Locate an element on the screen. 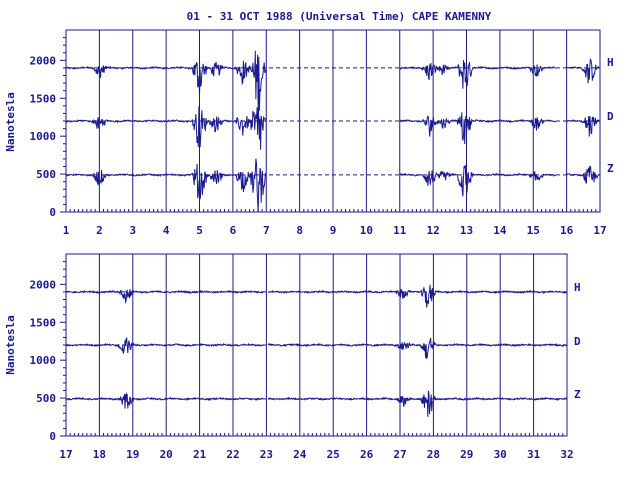 This screenshot has width=640, height=480. y-axis-label-bottom: Nanotesla is located at coordinates (10, 345).